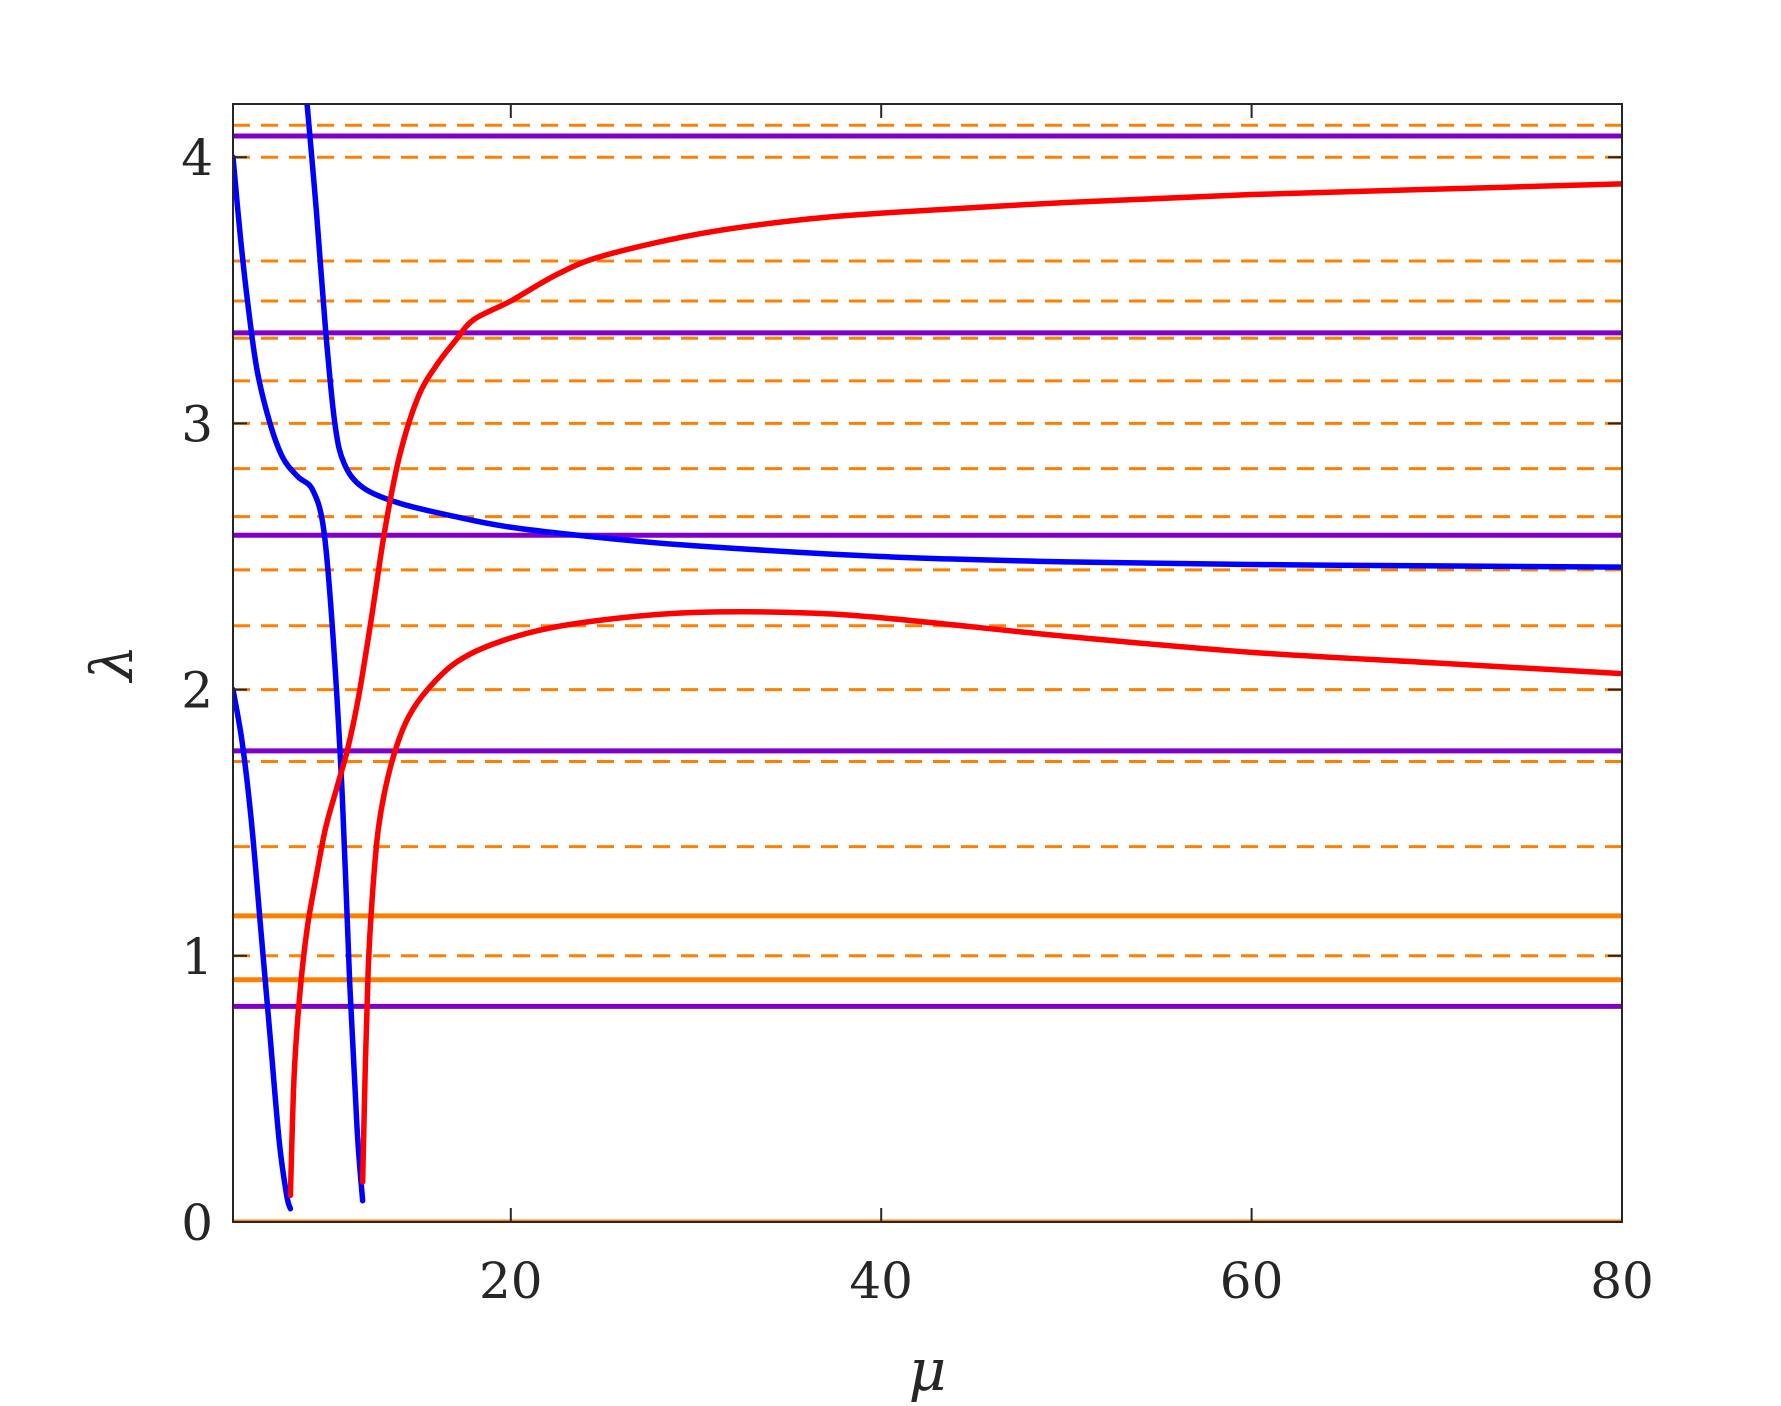  I want to click on x-tick-label-20: 20, so click(511, 1281).